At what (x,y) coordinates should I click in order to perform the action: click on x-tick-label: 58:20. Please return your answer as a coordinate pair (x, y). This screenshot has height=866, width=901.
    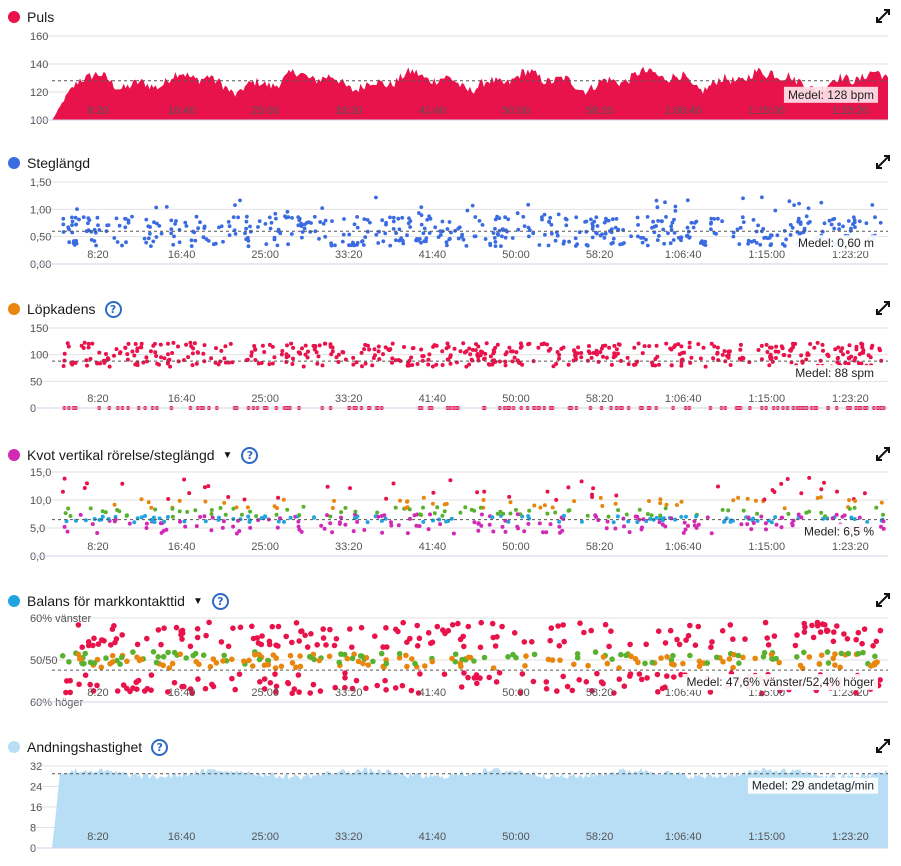
    Looking at the image, I should click on (600, 399).